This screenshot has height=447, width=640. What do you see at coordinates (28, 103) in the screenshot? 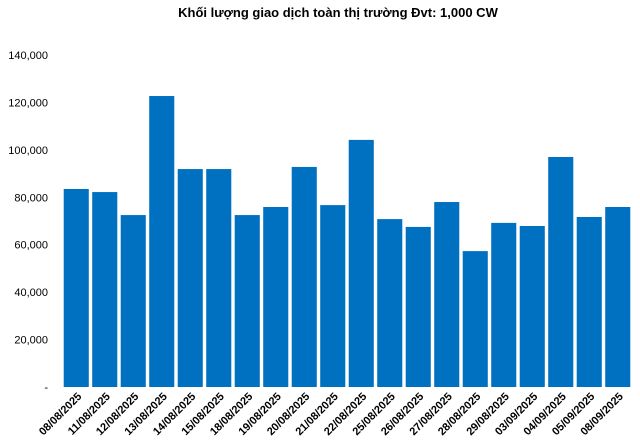
I see `y-tick-label: 120,000` at bounding box center [28, 103].